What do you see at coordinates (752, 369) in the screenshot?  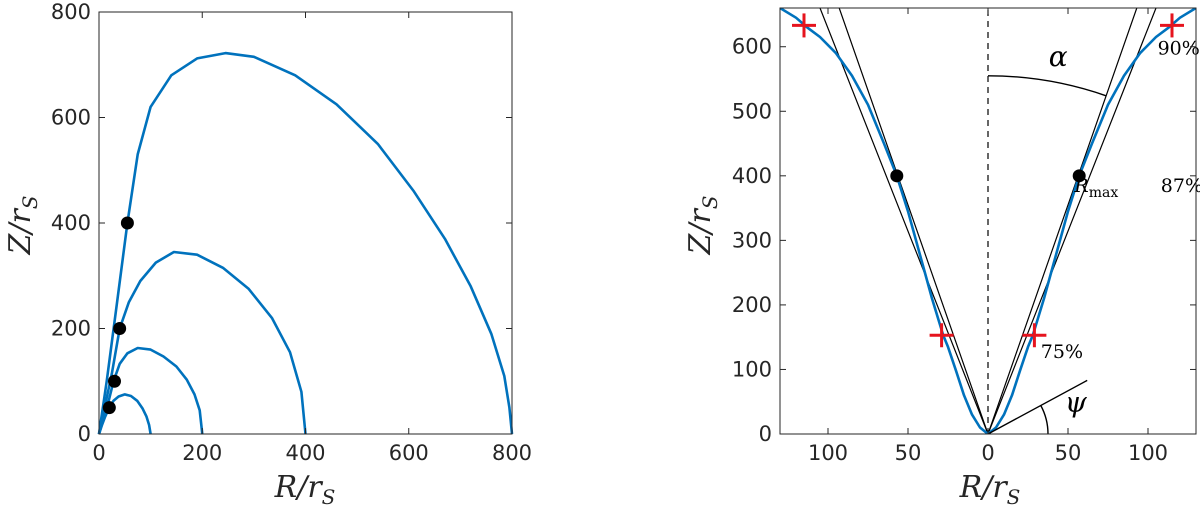 I see `right-ytick-label: 100` at bounding box center [752, 369].